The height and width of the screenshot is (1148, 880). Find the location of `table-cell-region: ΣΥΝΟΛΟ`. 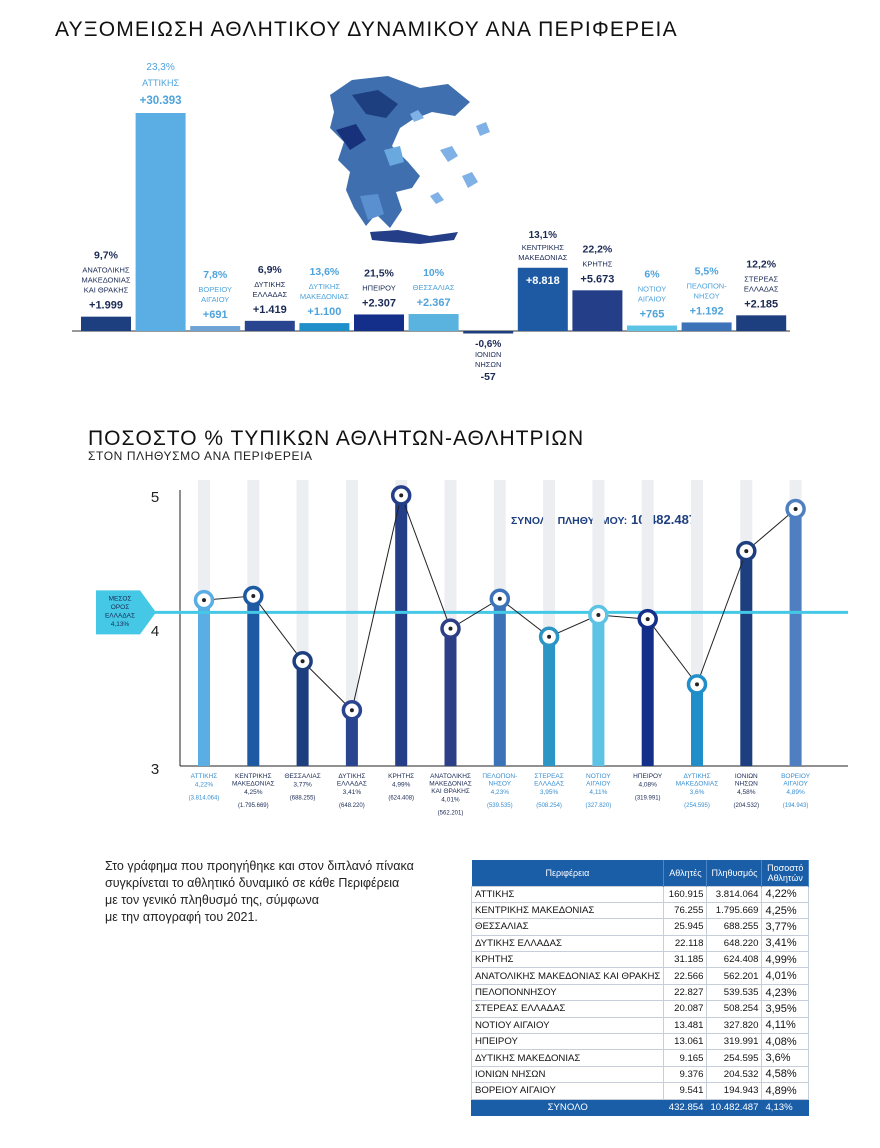

table-cell-region: ΣΥΝΟΛΟ is located at coordinates (567, 1107).